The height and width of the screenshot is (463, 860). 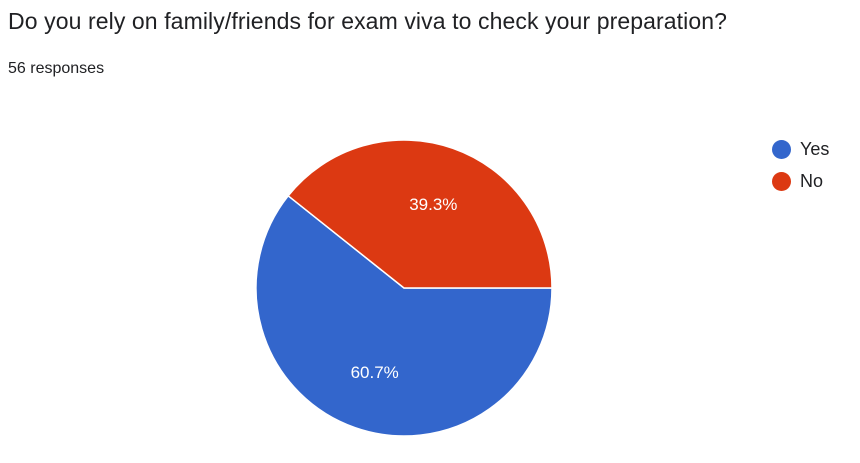 What do you see at coordinates (812, 180) in the screenshot?
I see `legend-label-no: No` at bounding box center [812, 180].